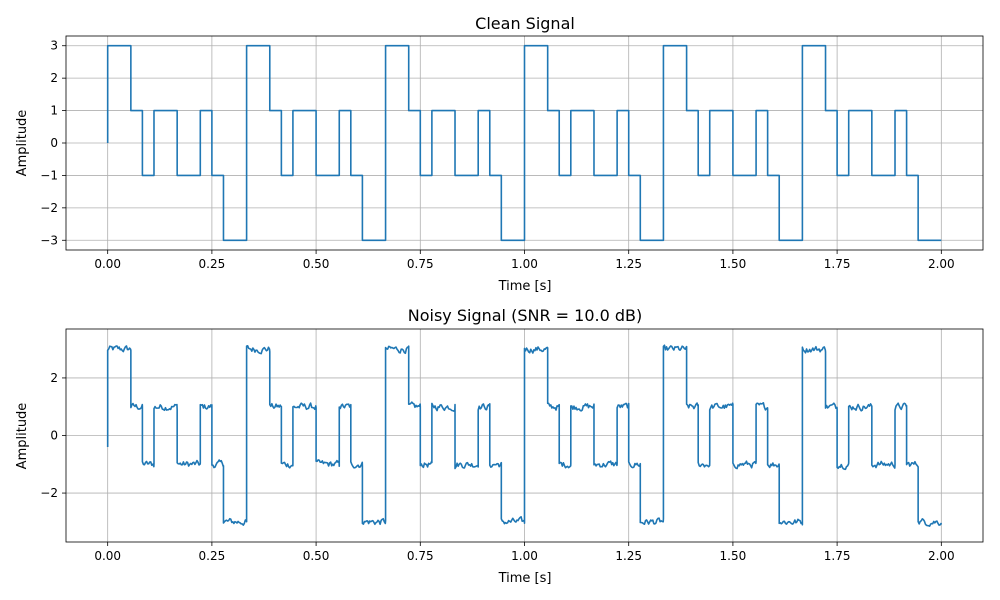 The height and width of the screenshot is (600, 1000). What do you see at coordinates (525, 315) in the screenshot?
I see `chart-title: Noisy Signal (SNR = 10.0 dB)` at bounding box center [525, 315].